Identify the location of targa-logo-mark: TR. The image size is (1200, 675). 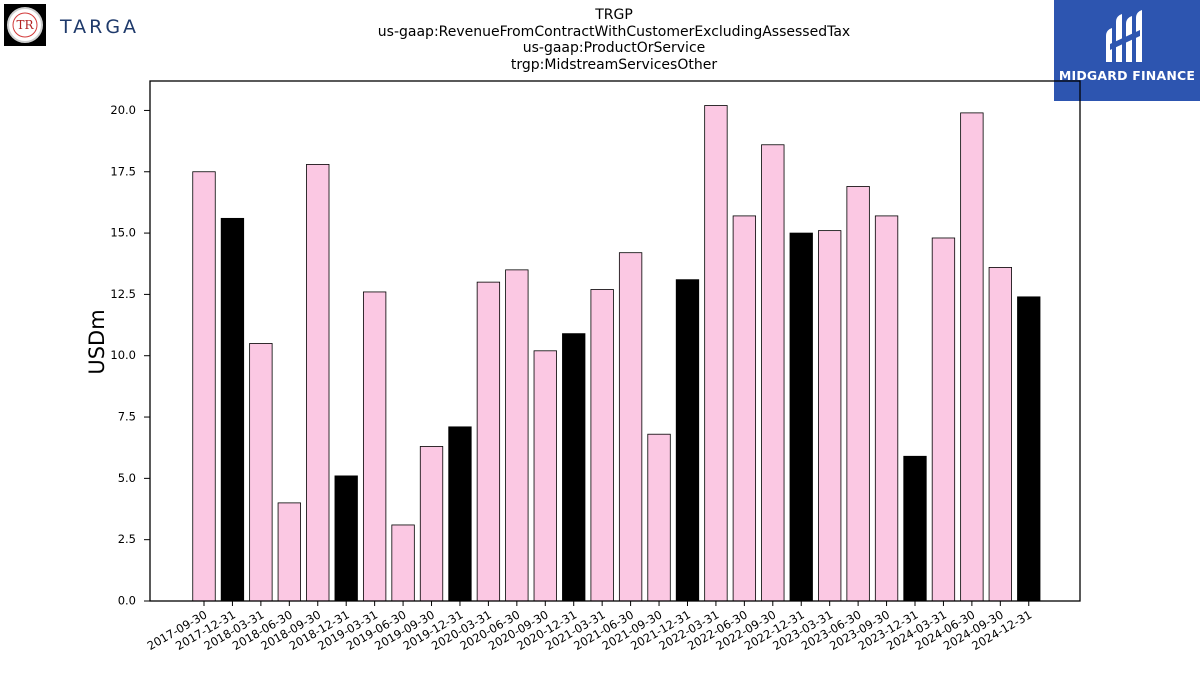
(25, 25).